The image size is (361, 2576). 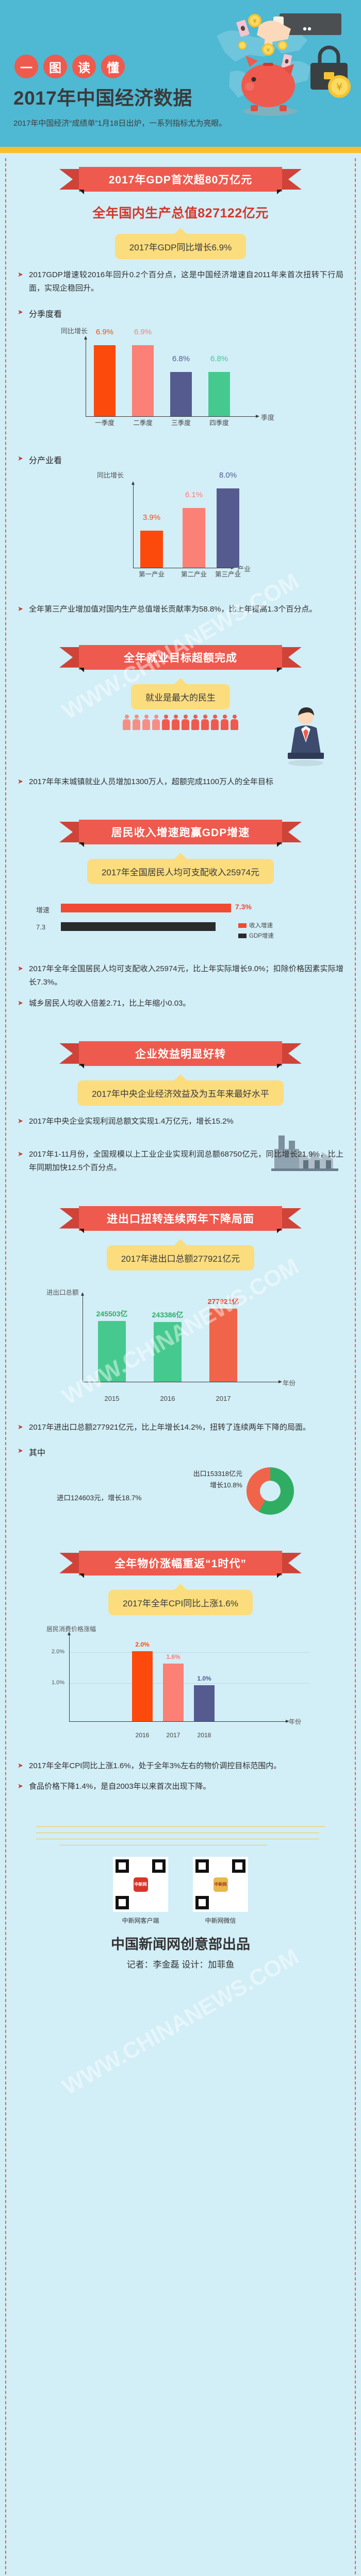 I want to click on legend-gdp: GDP增速, so click(x=256, y=935).